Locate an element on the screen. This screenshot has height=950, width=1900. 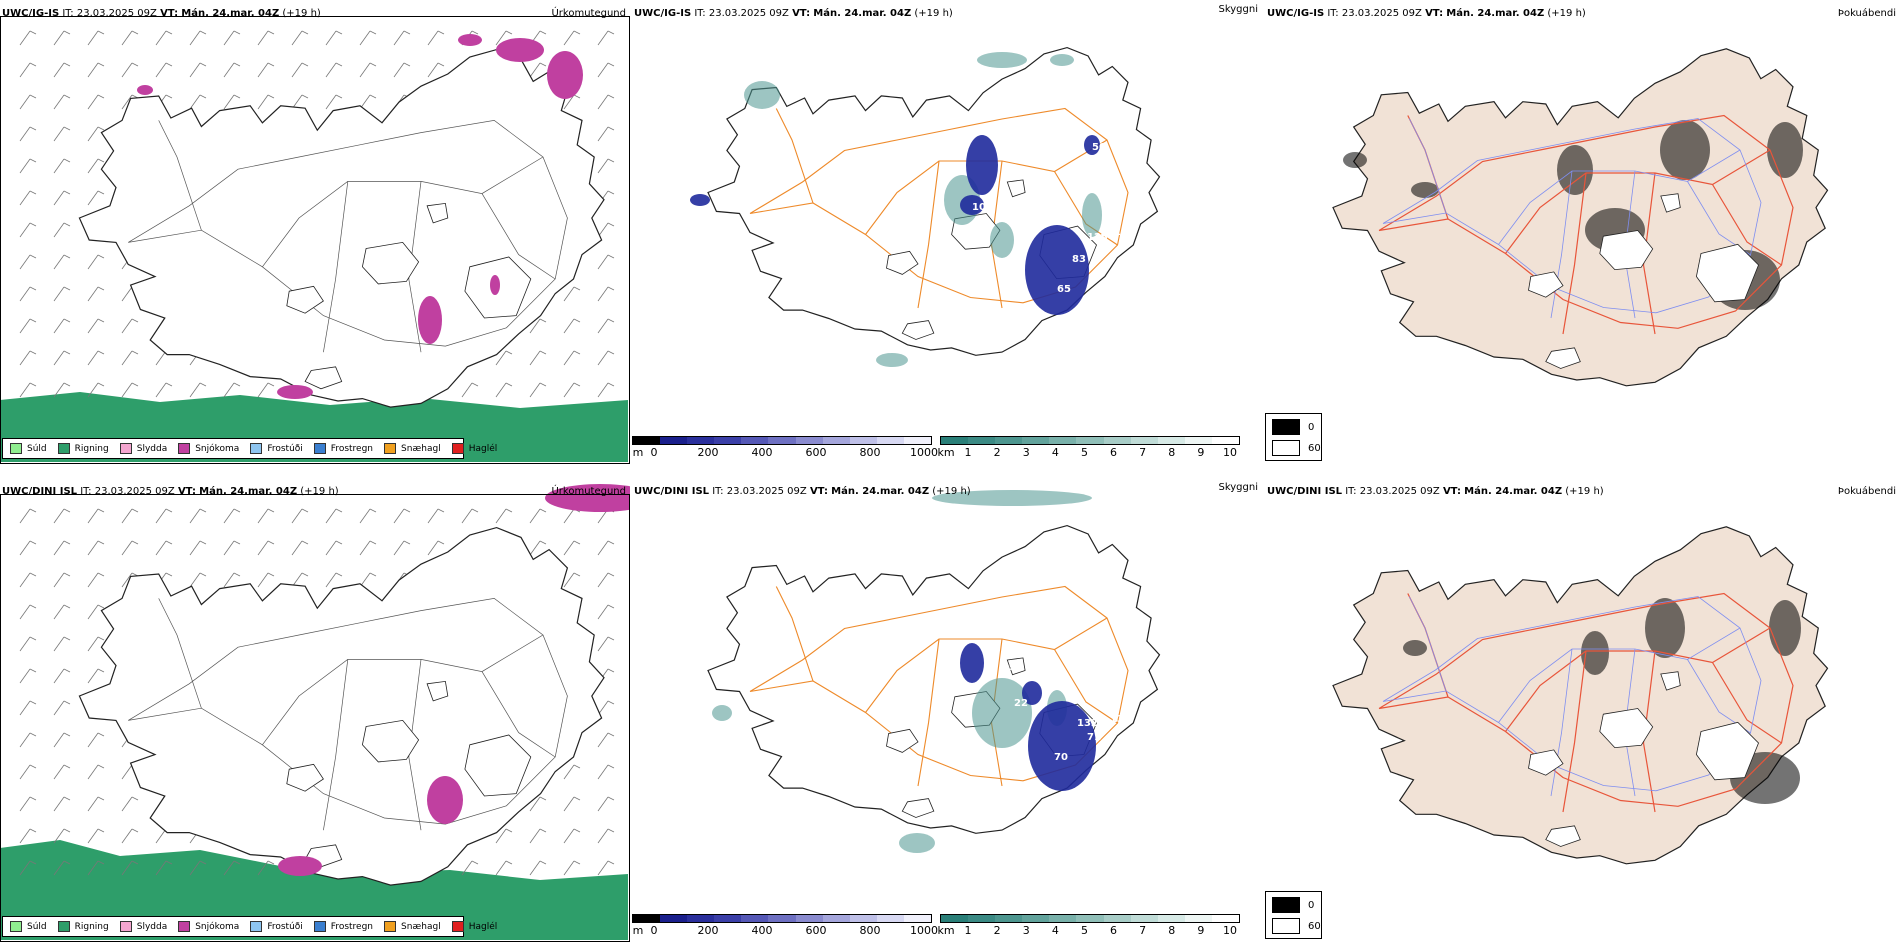
ceiling-scale: m 0 200 400 600 800 1000 is located at coordinates (785, 447).